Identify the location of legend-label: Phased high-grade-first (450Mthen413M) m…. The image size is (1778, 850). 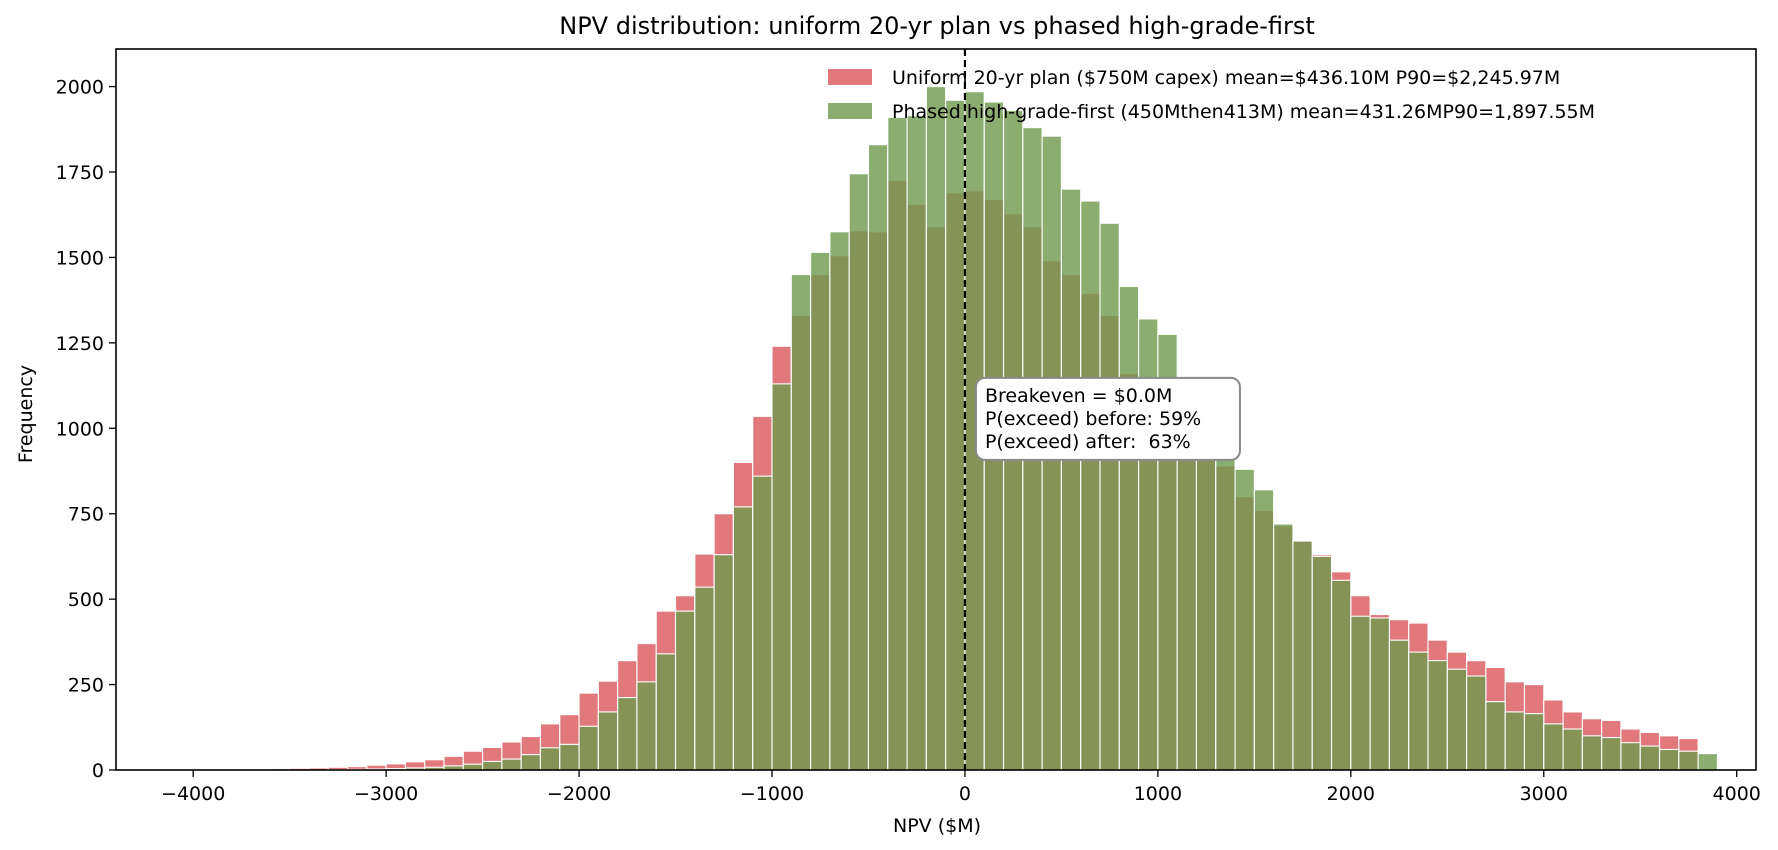
(1243, 112).